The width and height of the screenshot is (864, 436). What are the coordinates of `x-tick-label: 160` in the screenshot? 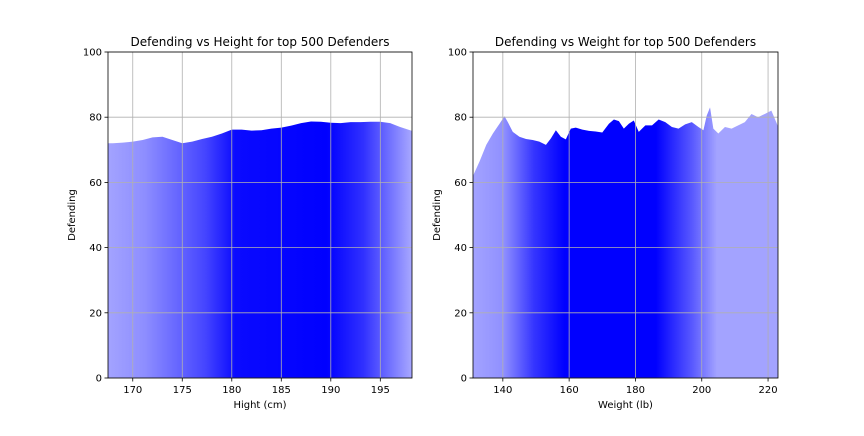 It's located at (569, 390).